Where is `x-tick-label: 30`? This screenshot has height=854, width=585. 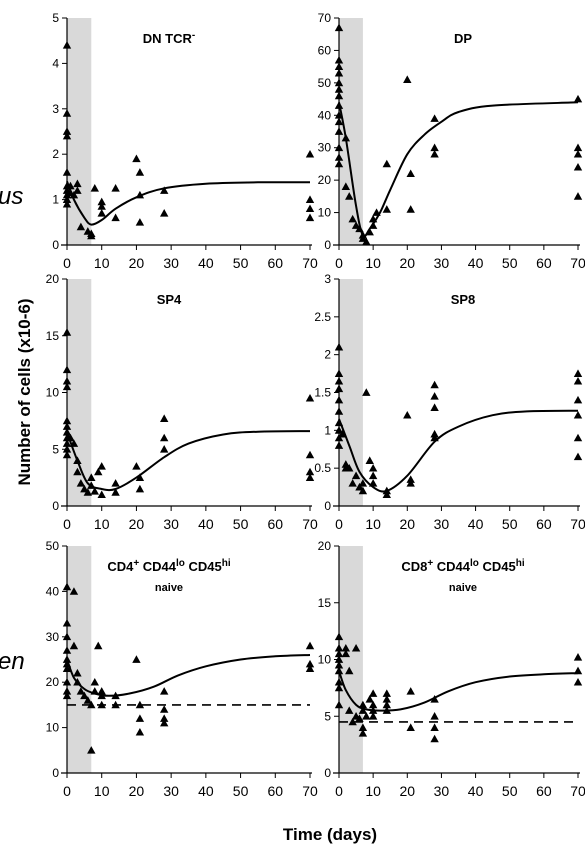 x-tick-label: 30 is located at coordinates (171, 263).